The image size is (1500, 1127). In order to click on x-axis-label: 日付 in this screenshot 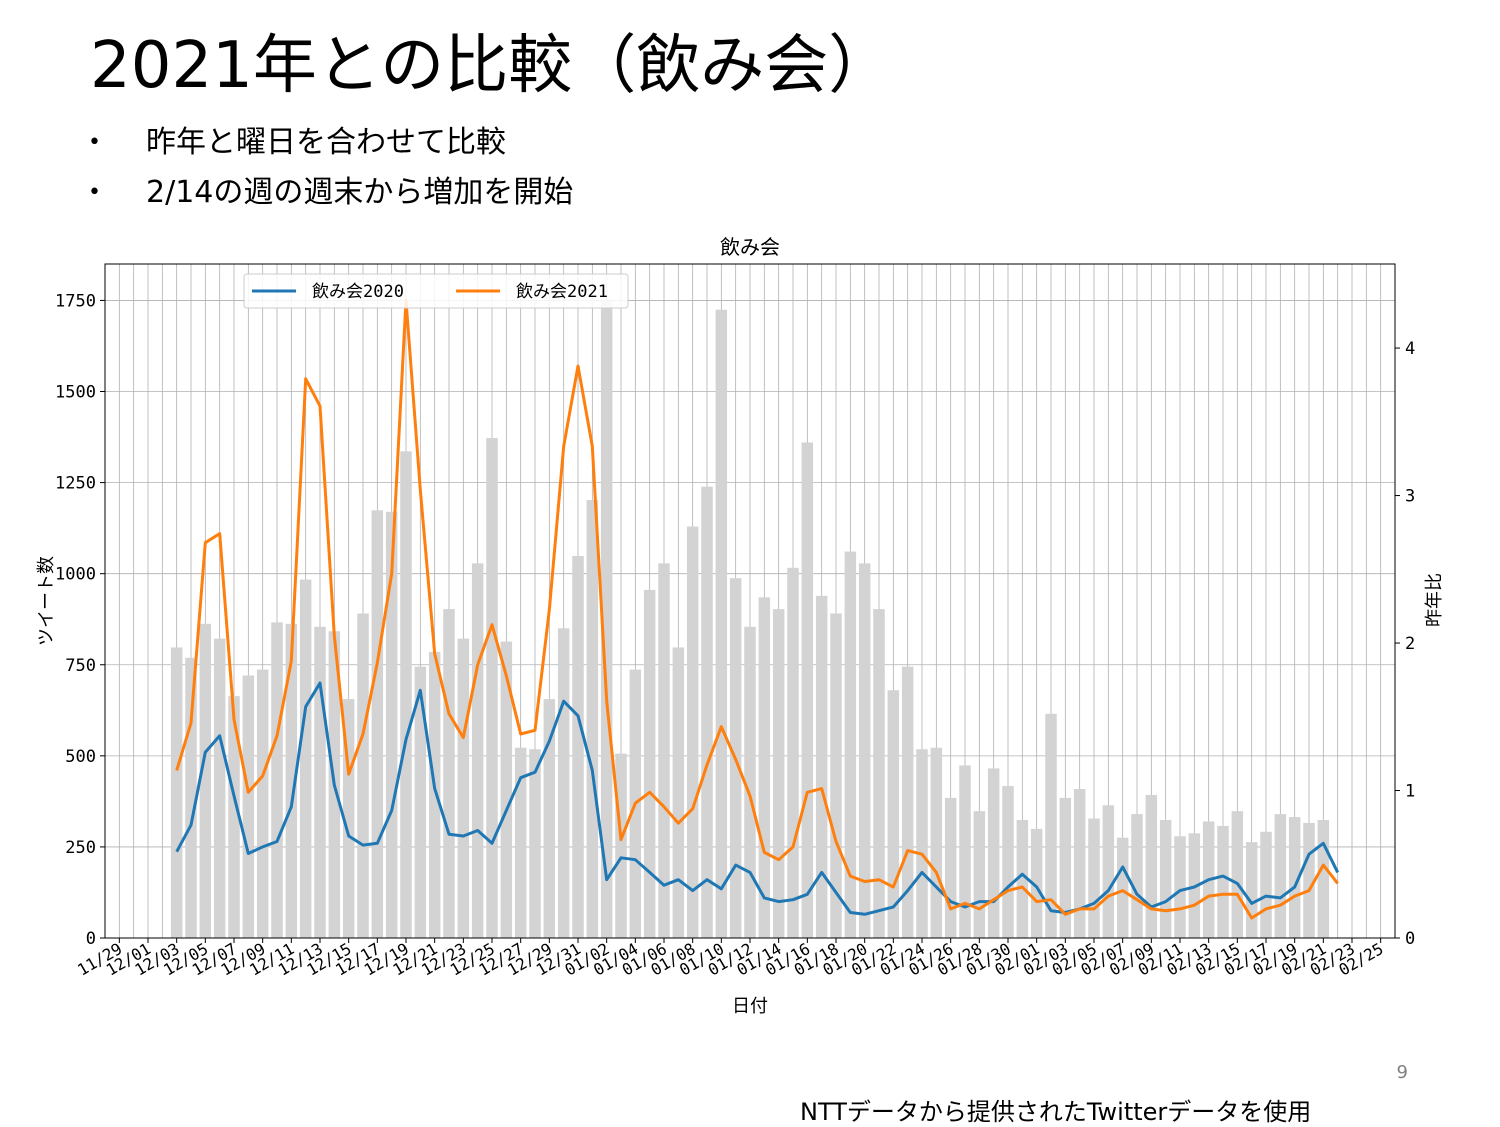, I will do `click(750, 1006)`.